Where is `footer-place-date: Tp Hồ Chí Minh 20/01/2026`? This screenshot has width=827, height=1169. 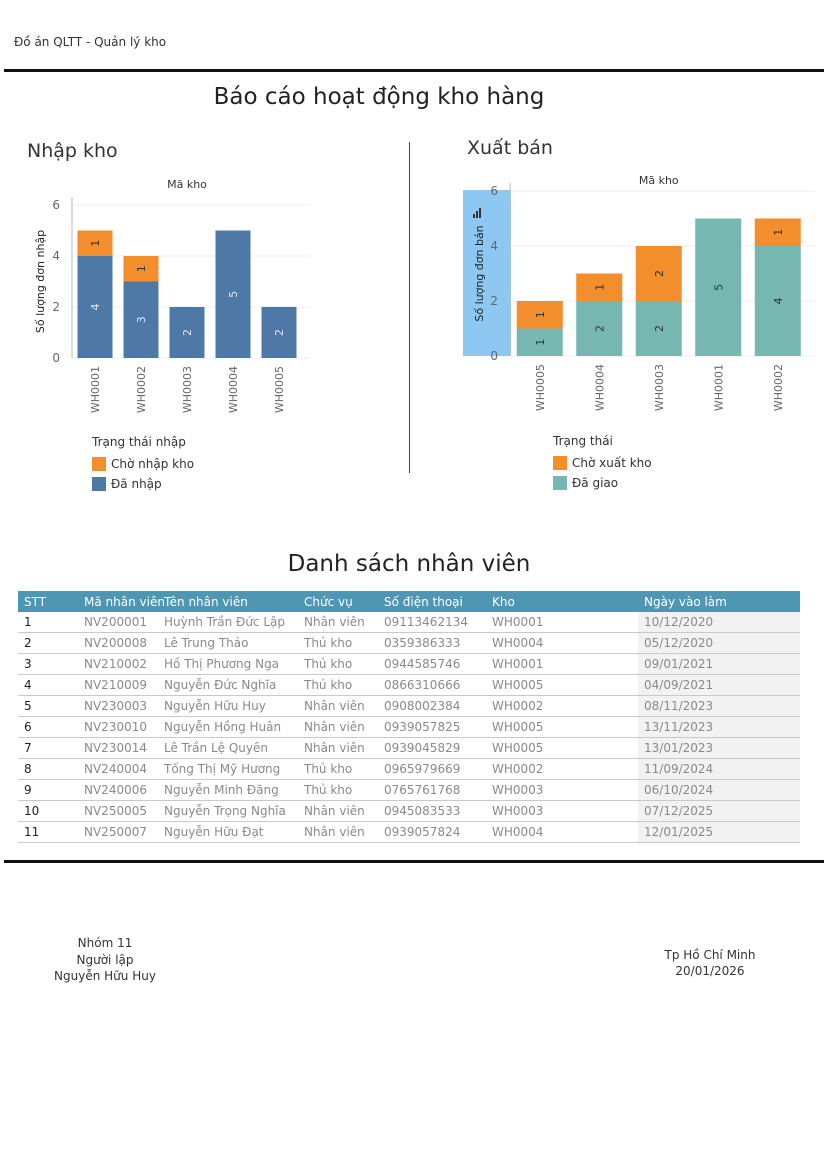 footer-place-date: Tp Hồ Chí Minh 20/01/2026 is located at coordinates (710, 963).